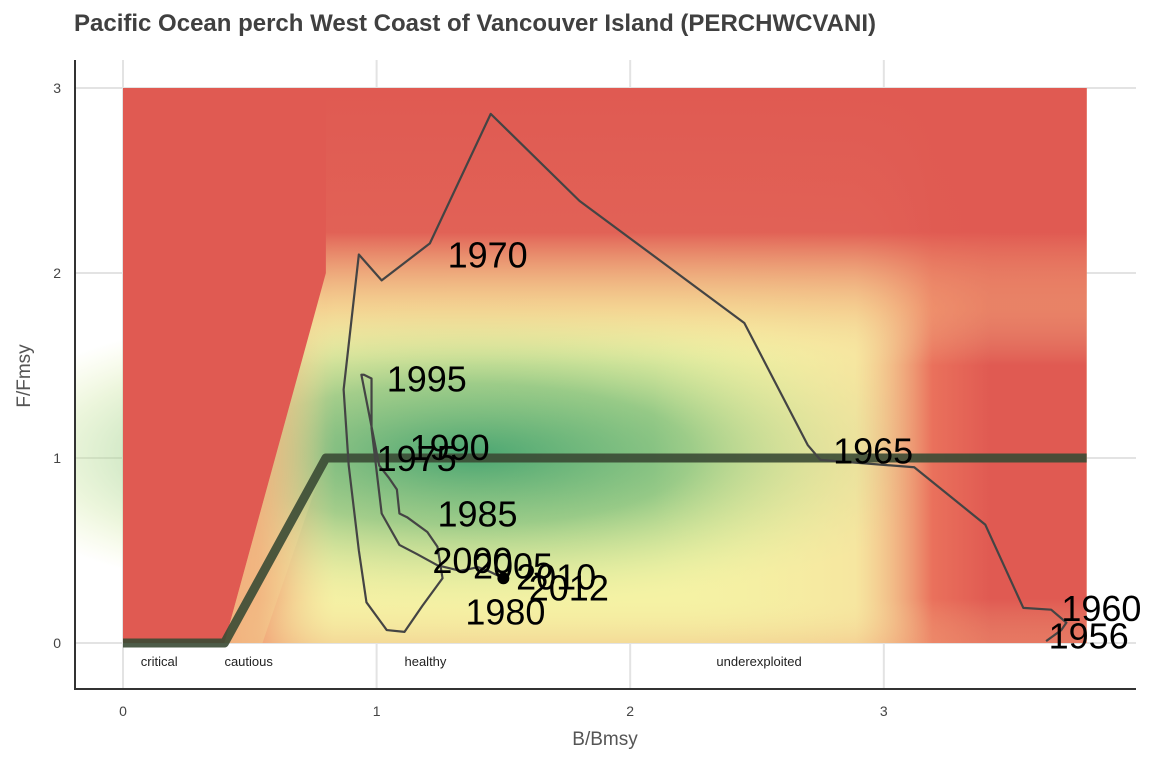  I want to click on year-label: 2012, so click(569, 588).